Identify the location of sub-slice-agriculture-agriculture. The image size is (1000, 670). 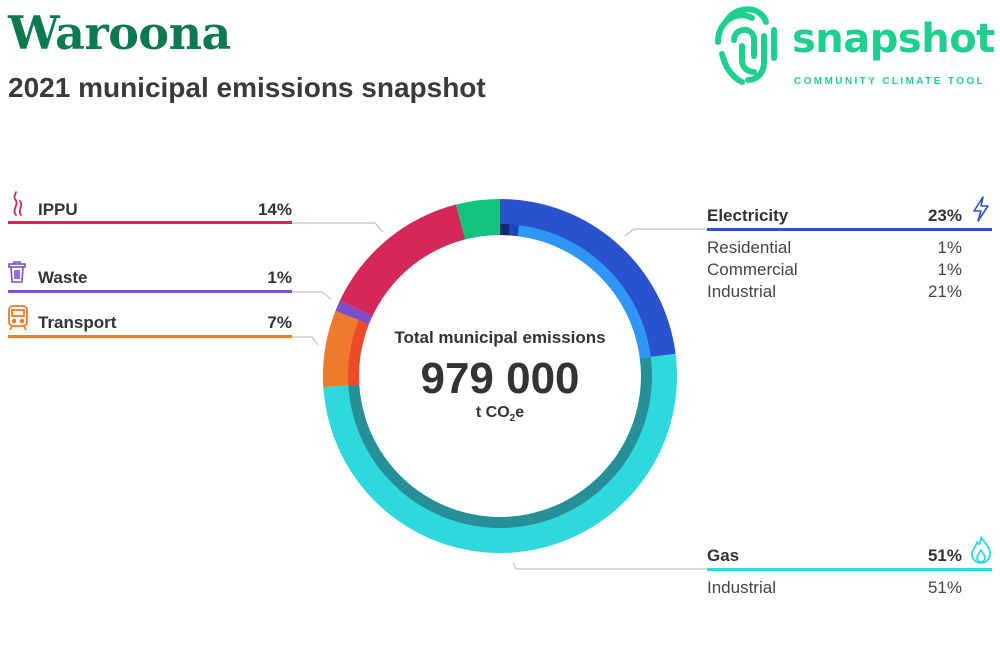
(481, 232).